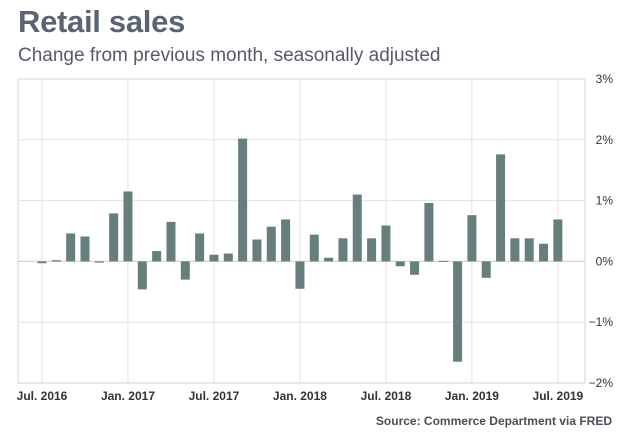 This screenshot has width=640, height=443. Describe the element at coordinates (128, 396) in the screenshot. I see `x-tick-label: Jan. 2017` at that location.